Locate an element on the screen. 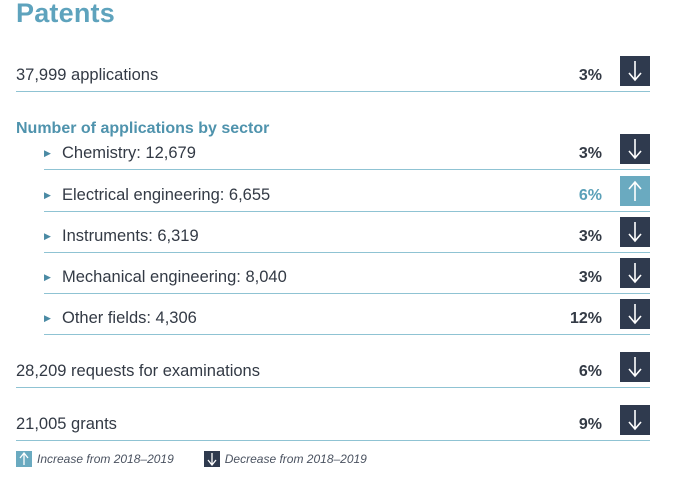  page-title: Patents is located at coordinates (65, 14).